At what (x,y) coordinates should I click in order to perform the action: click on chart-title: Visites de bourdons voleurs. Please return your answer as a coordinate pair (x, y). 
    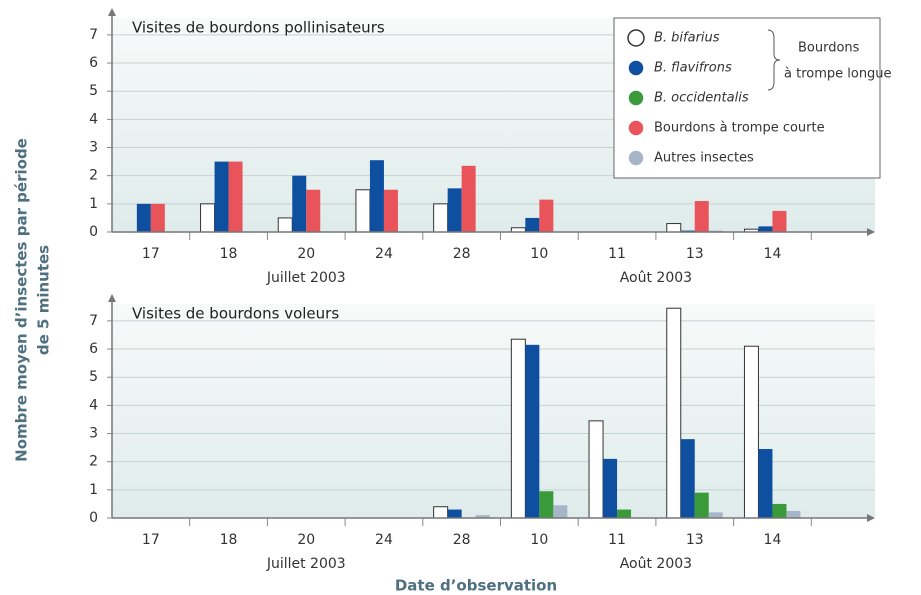
    Looking at the image, I should click on (235, 314).